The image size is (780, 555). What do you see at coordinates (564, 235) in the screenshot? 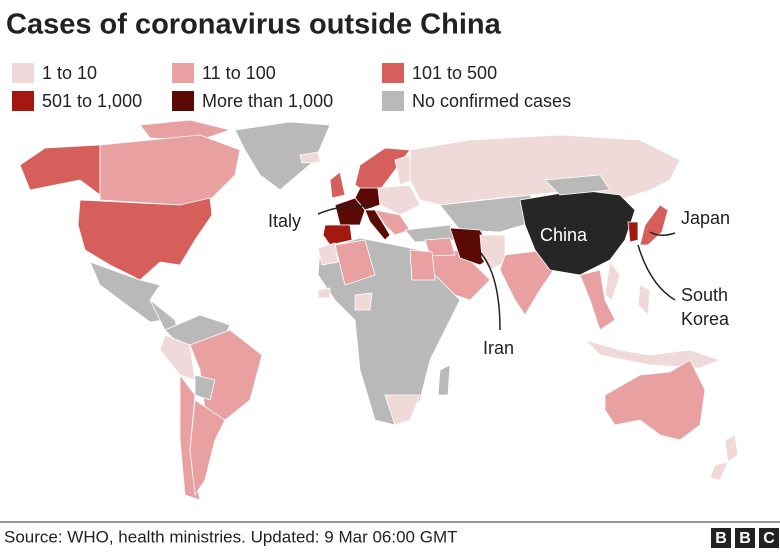
I see `label-china: China` at bounding box center [564, 235].